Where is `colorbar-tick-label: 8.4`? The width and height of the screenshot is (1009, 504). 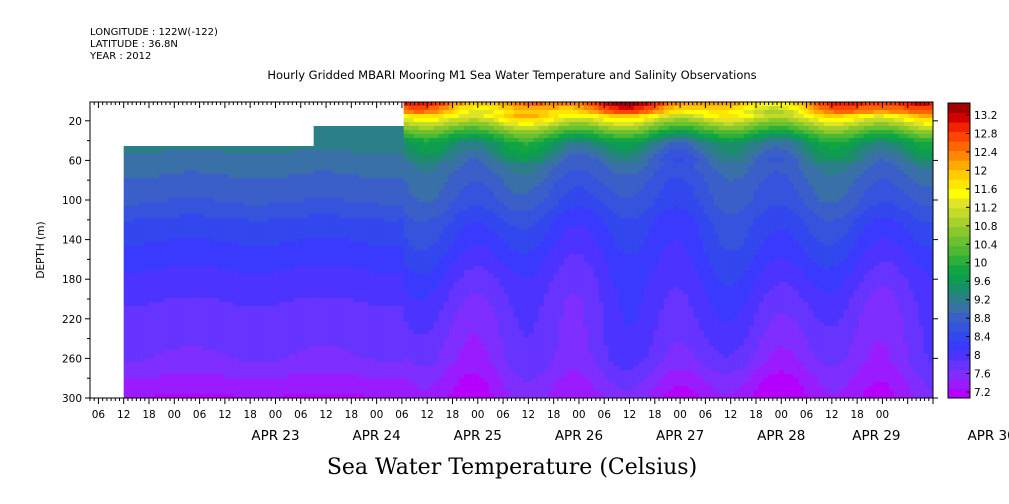
colorbar-tick-label: 8.4 is located at coordinates (982, 338).